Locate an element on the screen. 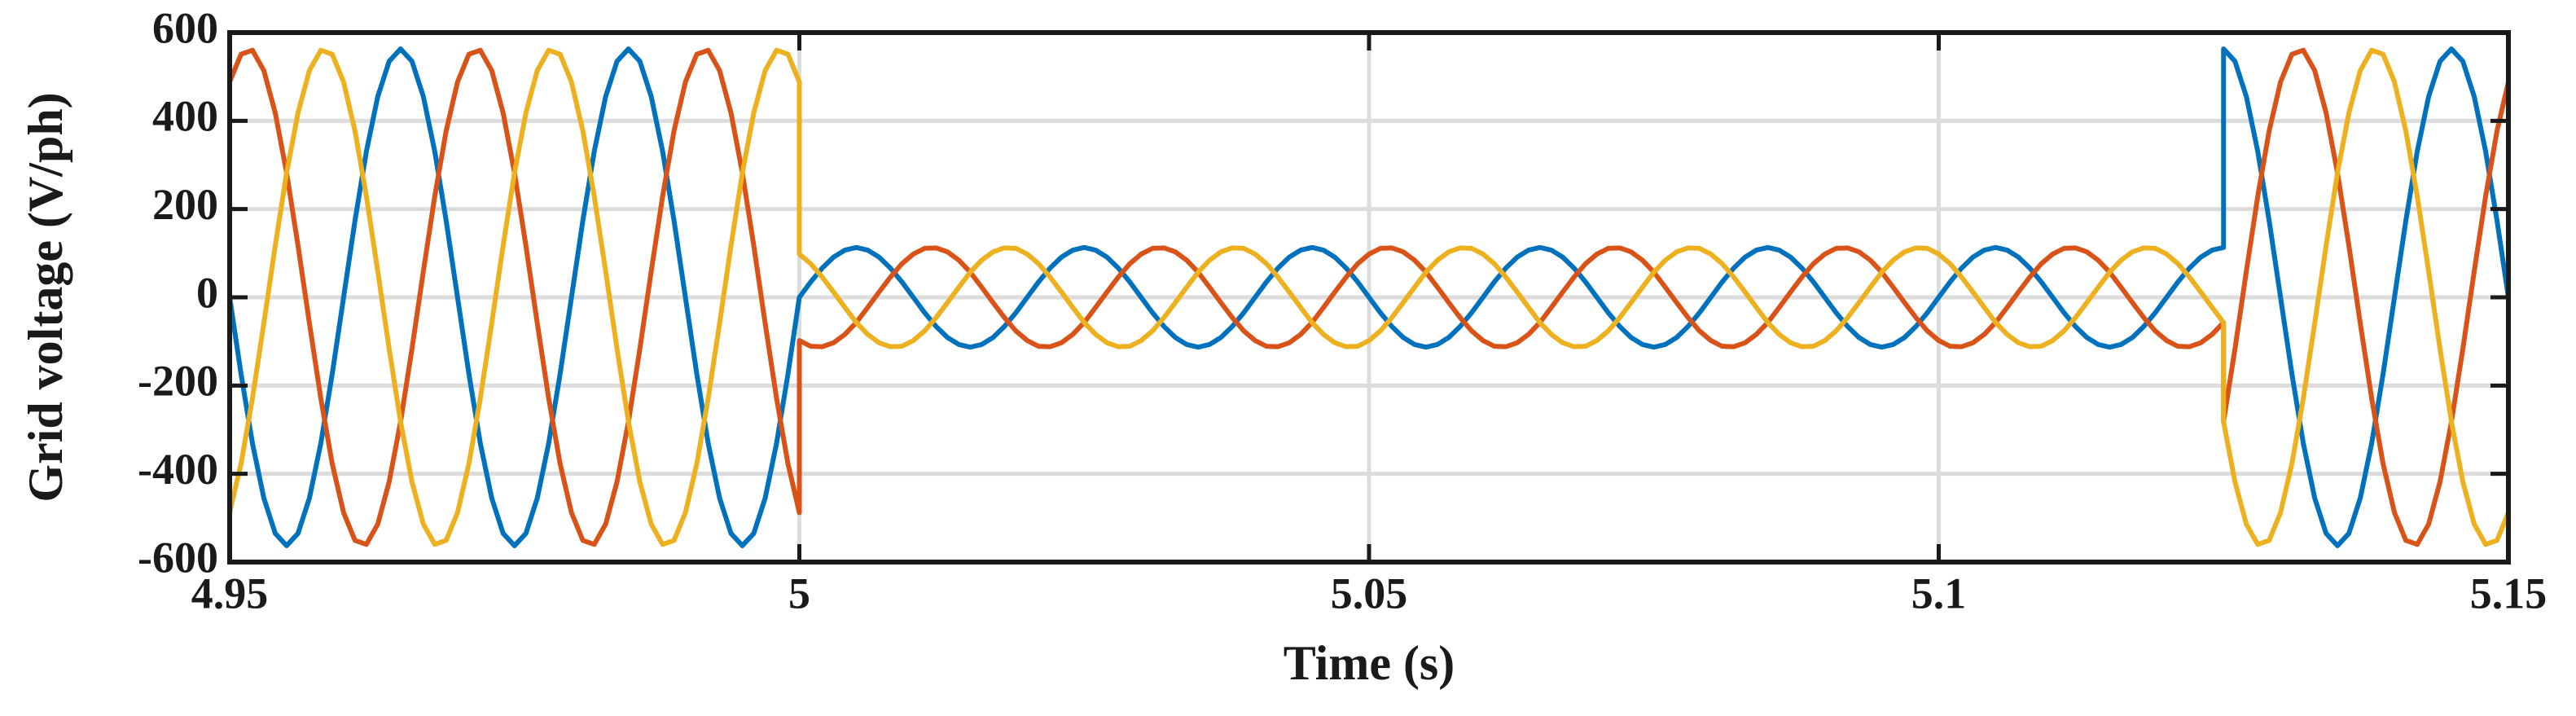 The width and height of the screenshot is (2576, 716). x-tick-label: 5 is located at coordinates (799, 593).